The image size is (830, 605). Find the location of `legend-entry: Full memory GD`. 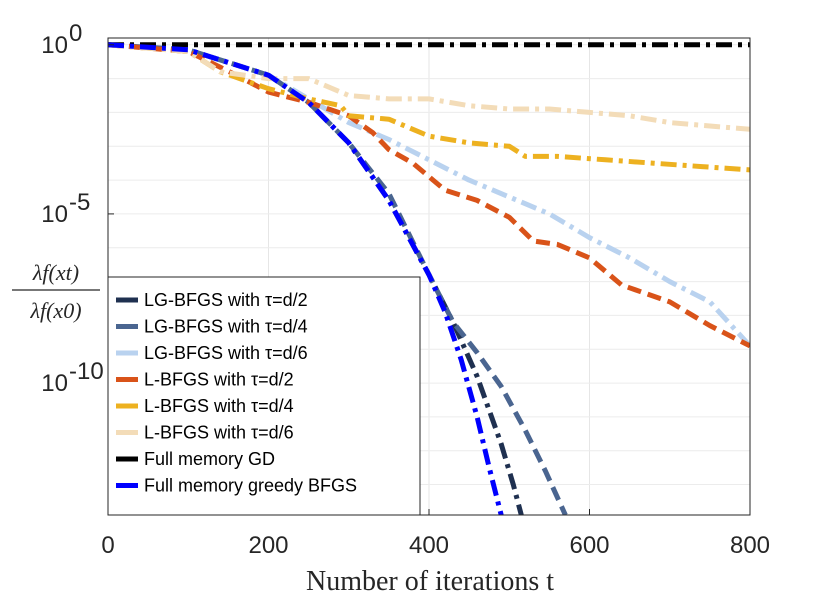

legend-entry: Full memory GD is located at coordinates (209, 459).